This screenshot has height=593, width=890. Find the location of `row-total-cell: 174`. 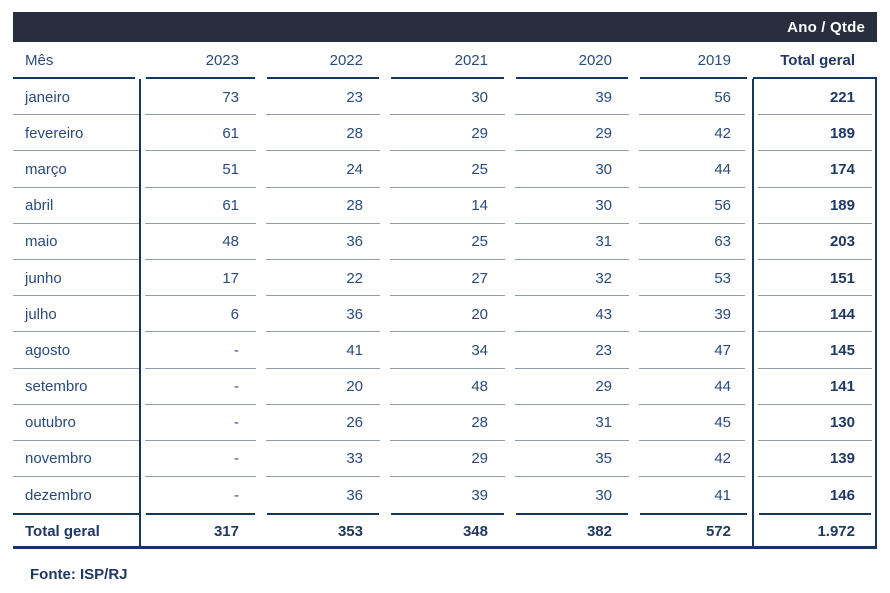

row-total-cell: 174 is located at coordinates (815, 169).